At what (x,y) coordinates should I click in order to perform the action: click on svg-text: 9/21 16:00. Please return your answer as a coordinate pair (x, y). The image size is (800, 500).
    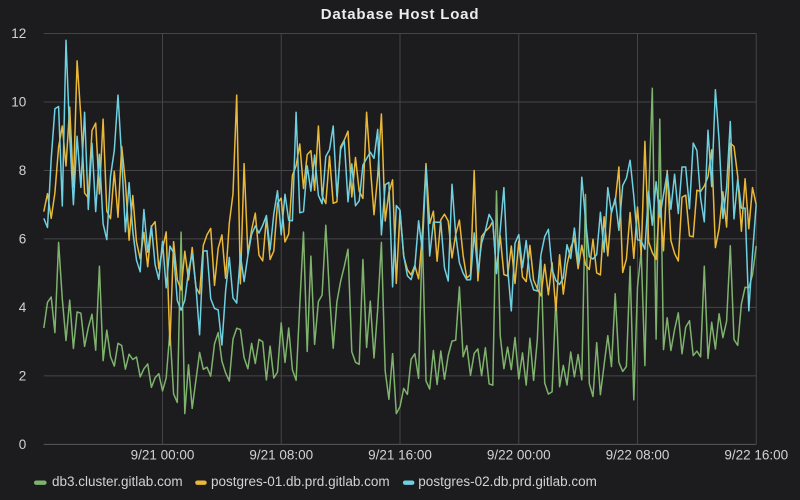
    Looking at the image, I should click on (400, 455).